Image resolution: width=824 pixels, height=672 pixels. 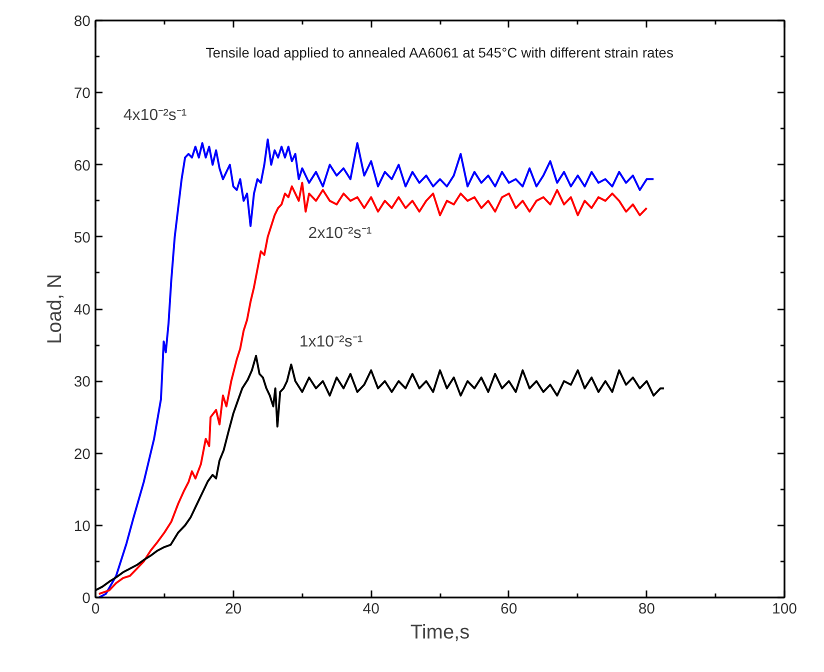 What do you see at coordinates (340, 233) in the screenshot?
I see `series-label: 2x10⁻²s⁻¹` at bounding box center [340, 233].